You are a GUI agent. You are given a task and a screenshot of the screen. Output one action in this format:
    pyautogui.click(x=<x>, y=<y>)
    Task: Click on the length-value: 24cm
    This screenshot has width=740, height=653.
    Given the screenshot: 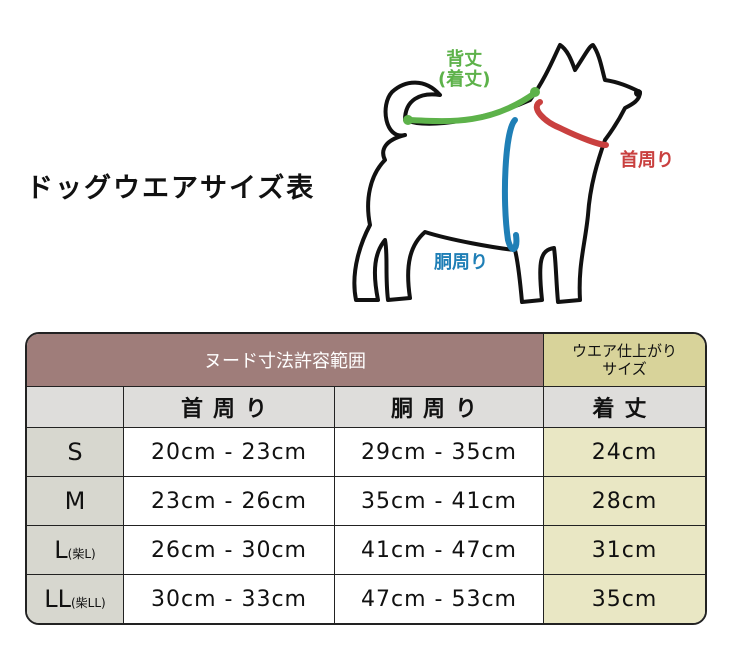 What is the action you would take?
    pyautogui.click(x=624, y=452)
    